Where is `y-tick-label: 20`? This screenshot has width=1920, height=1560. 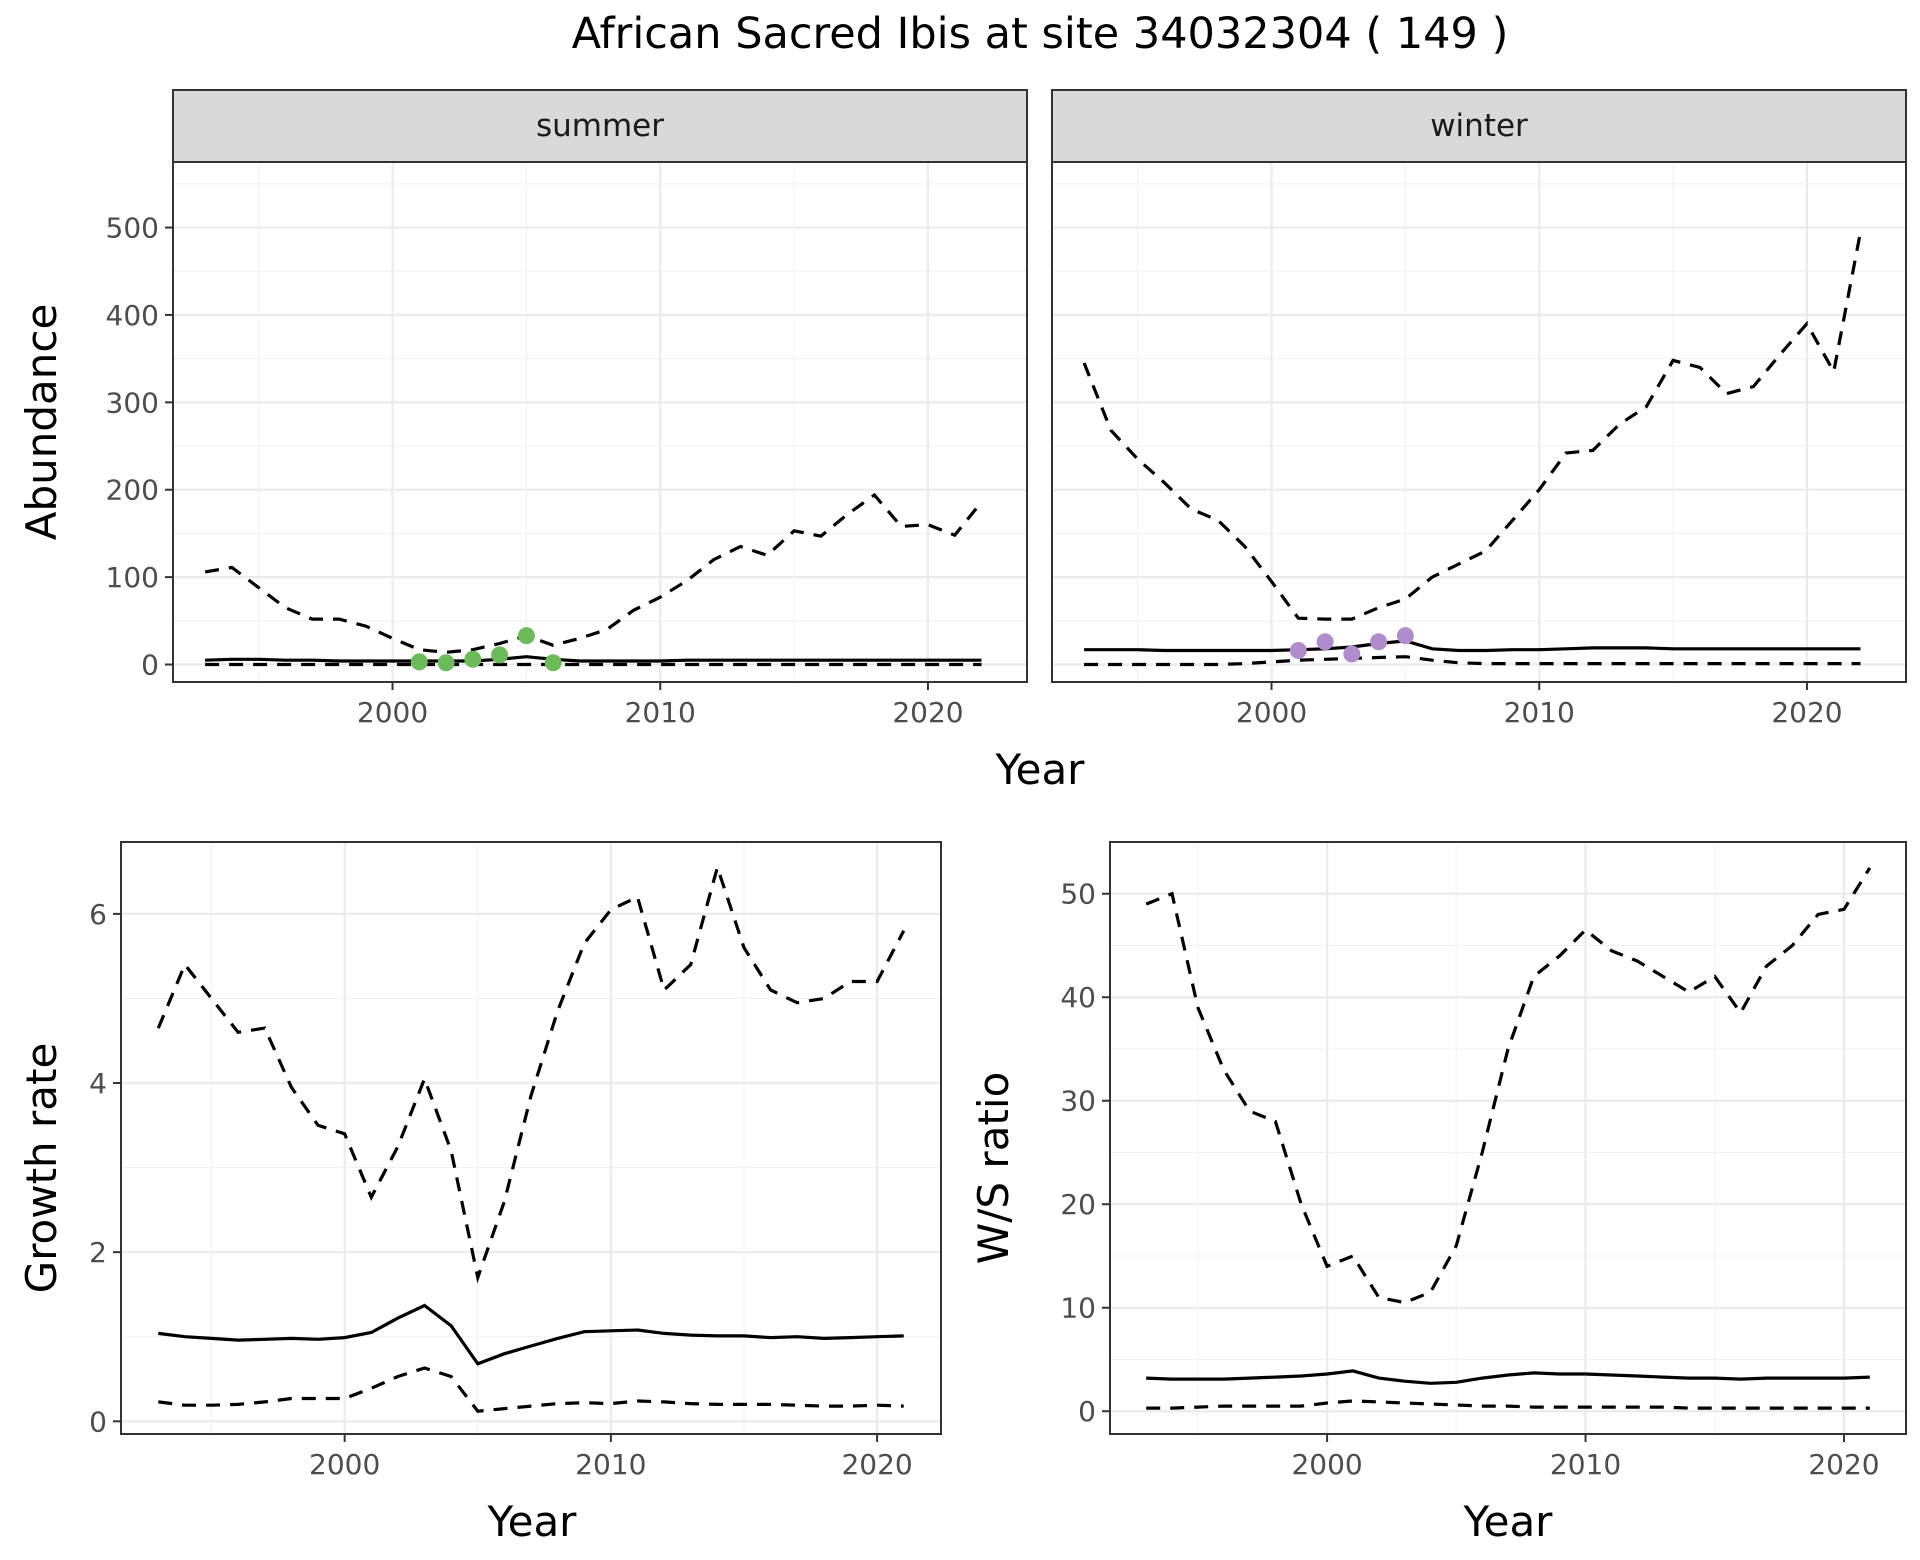
y-tick-label: 20 is located at coordinates (1078, 1204).